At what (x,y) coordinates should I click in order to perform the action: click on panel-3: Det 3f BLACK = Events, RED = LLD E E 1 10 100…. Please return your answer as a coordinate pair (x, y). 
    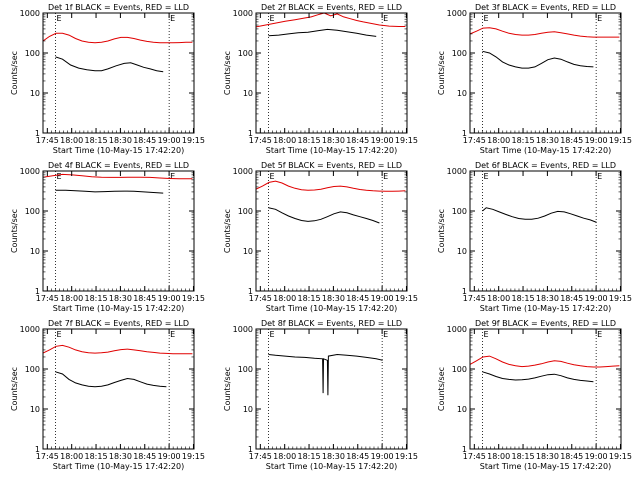
    Looking at the image, I should click on (534, 79).